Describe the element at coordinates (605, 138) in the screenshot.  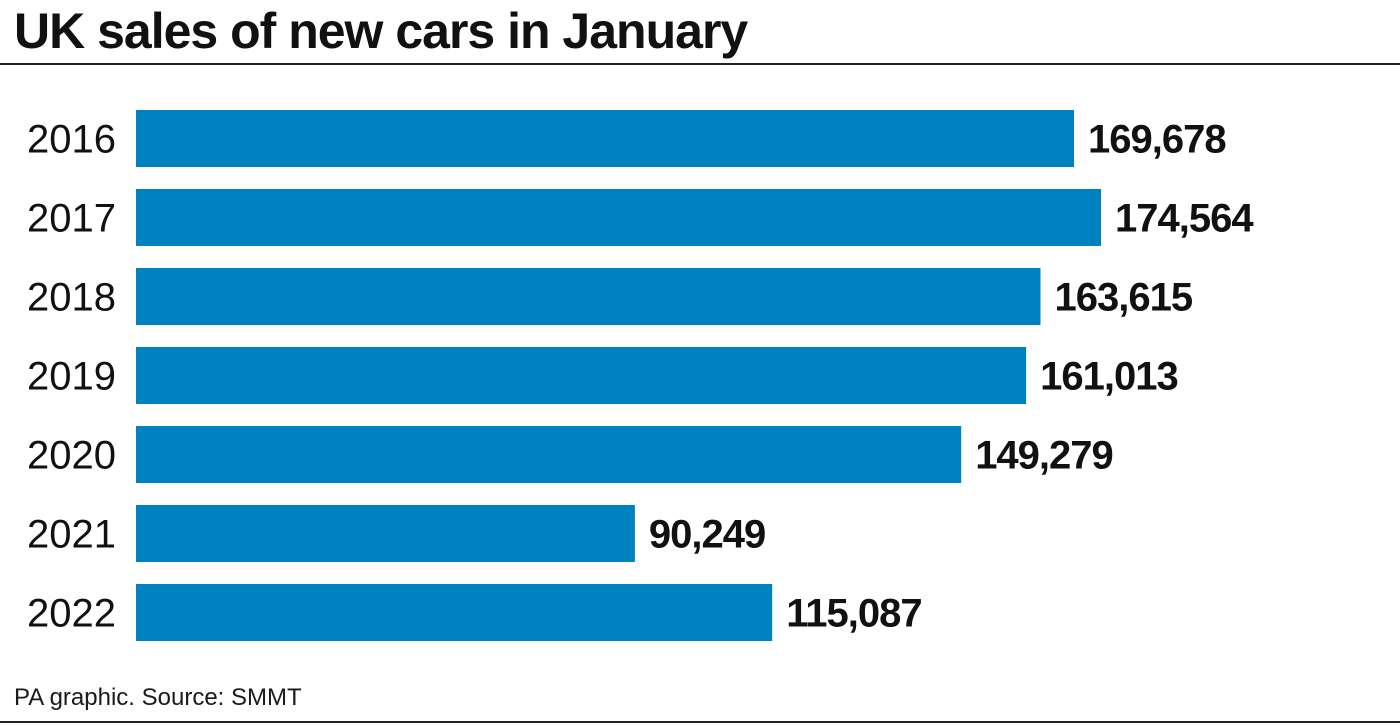
I see `bar-2016` at that location.